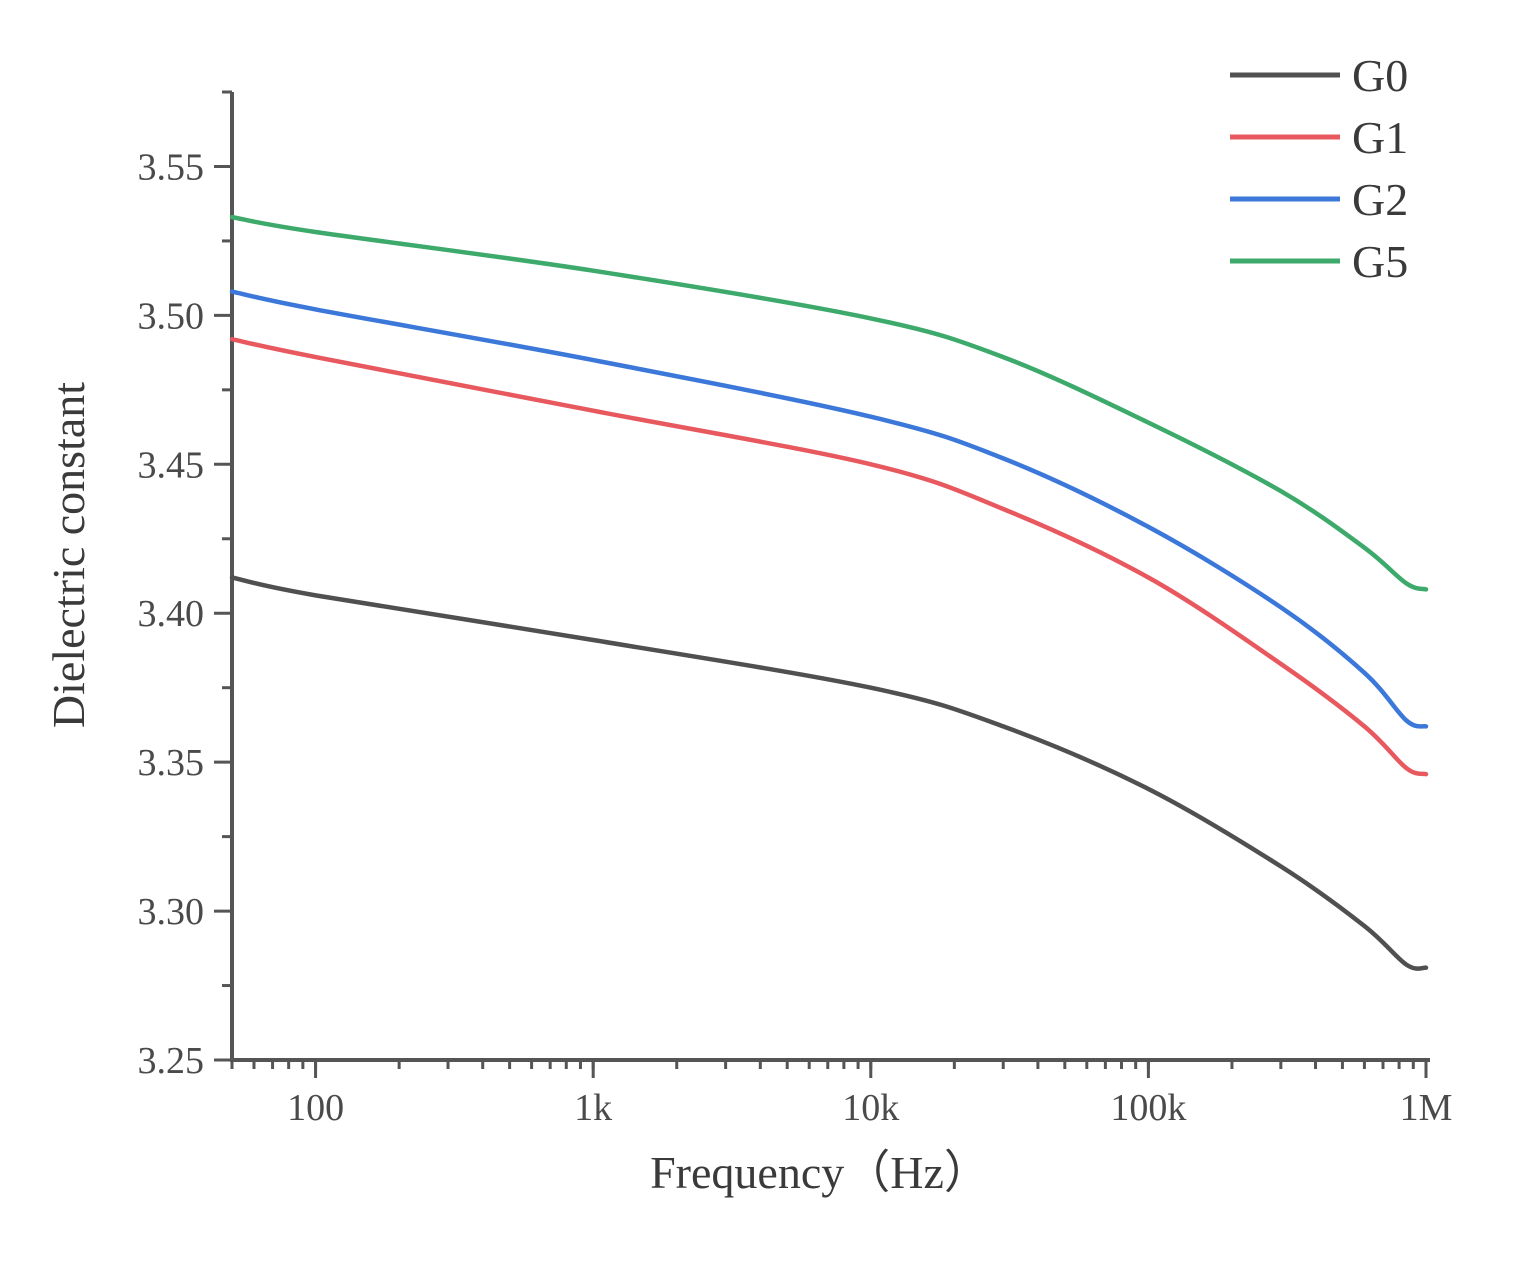  I want to click on x-tick-label: 100k, so click(1148, 1108).